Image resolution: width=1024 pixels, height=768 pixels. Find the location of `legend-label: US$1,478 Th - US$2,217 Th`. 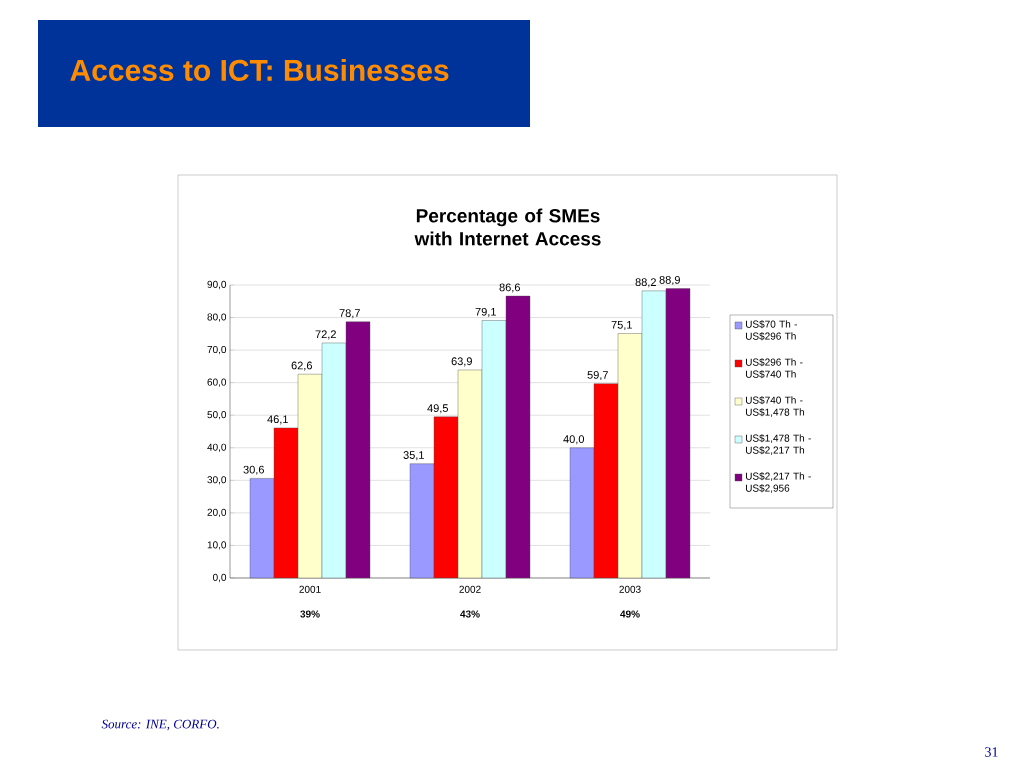

legend-label: US$1,478 Th - US$2,217 Th is located at coordinates (778, 444).